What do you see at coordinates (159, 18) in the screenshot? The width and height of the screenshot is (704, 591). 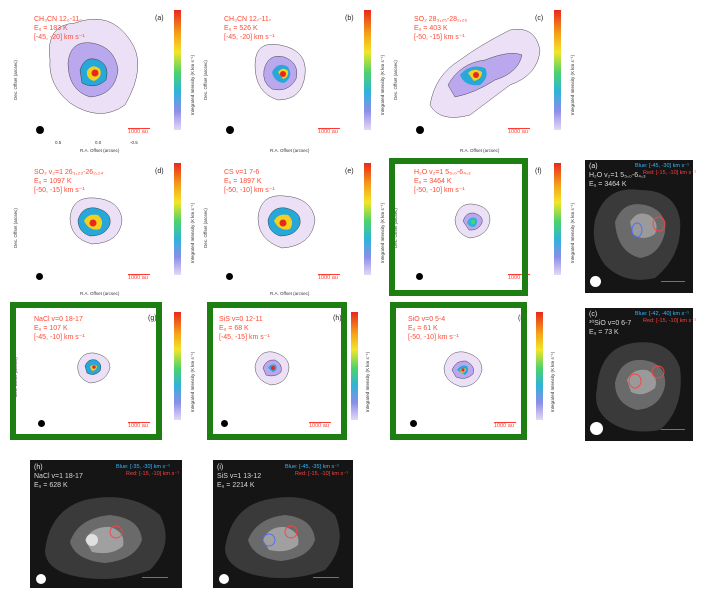 I see `panel-letter-a: (a)` at bounding box center [159, 18].